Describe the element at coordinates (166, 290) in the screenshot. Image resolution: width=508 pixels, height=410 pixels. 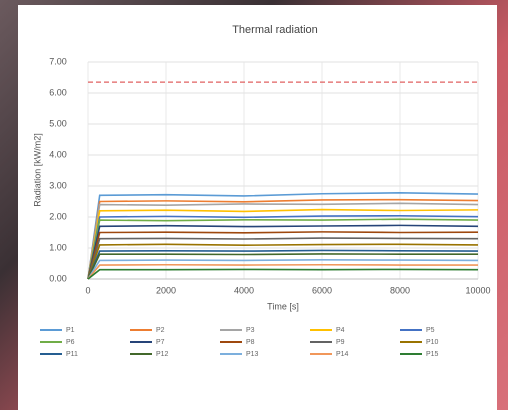
I see `x-tick-label: 2000` at that location.